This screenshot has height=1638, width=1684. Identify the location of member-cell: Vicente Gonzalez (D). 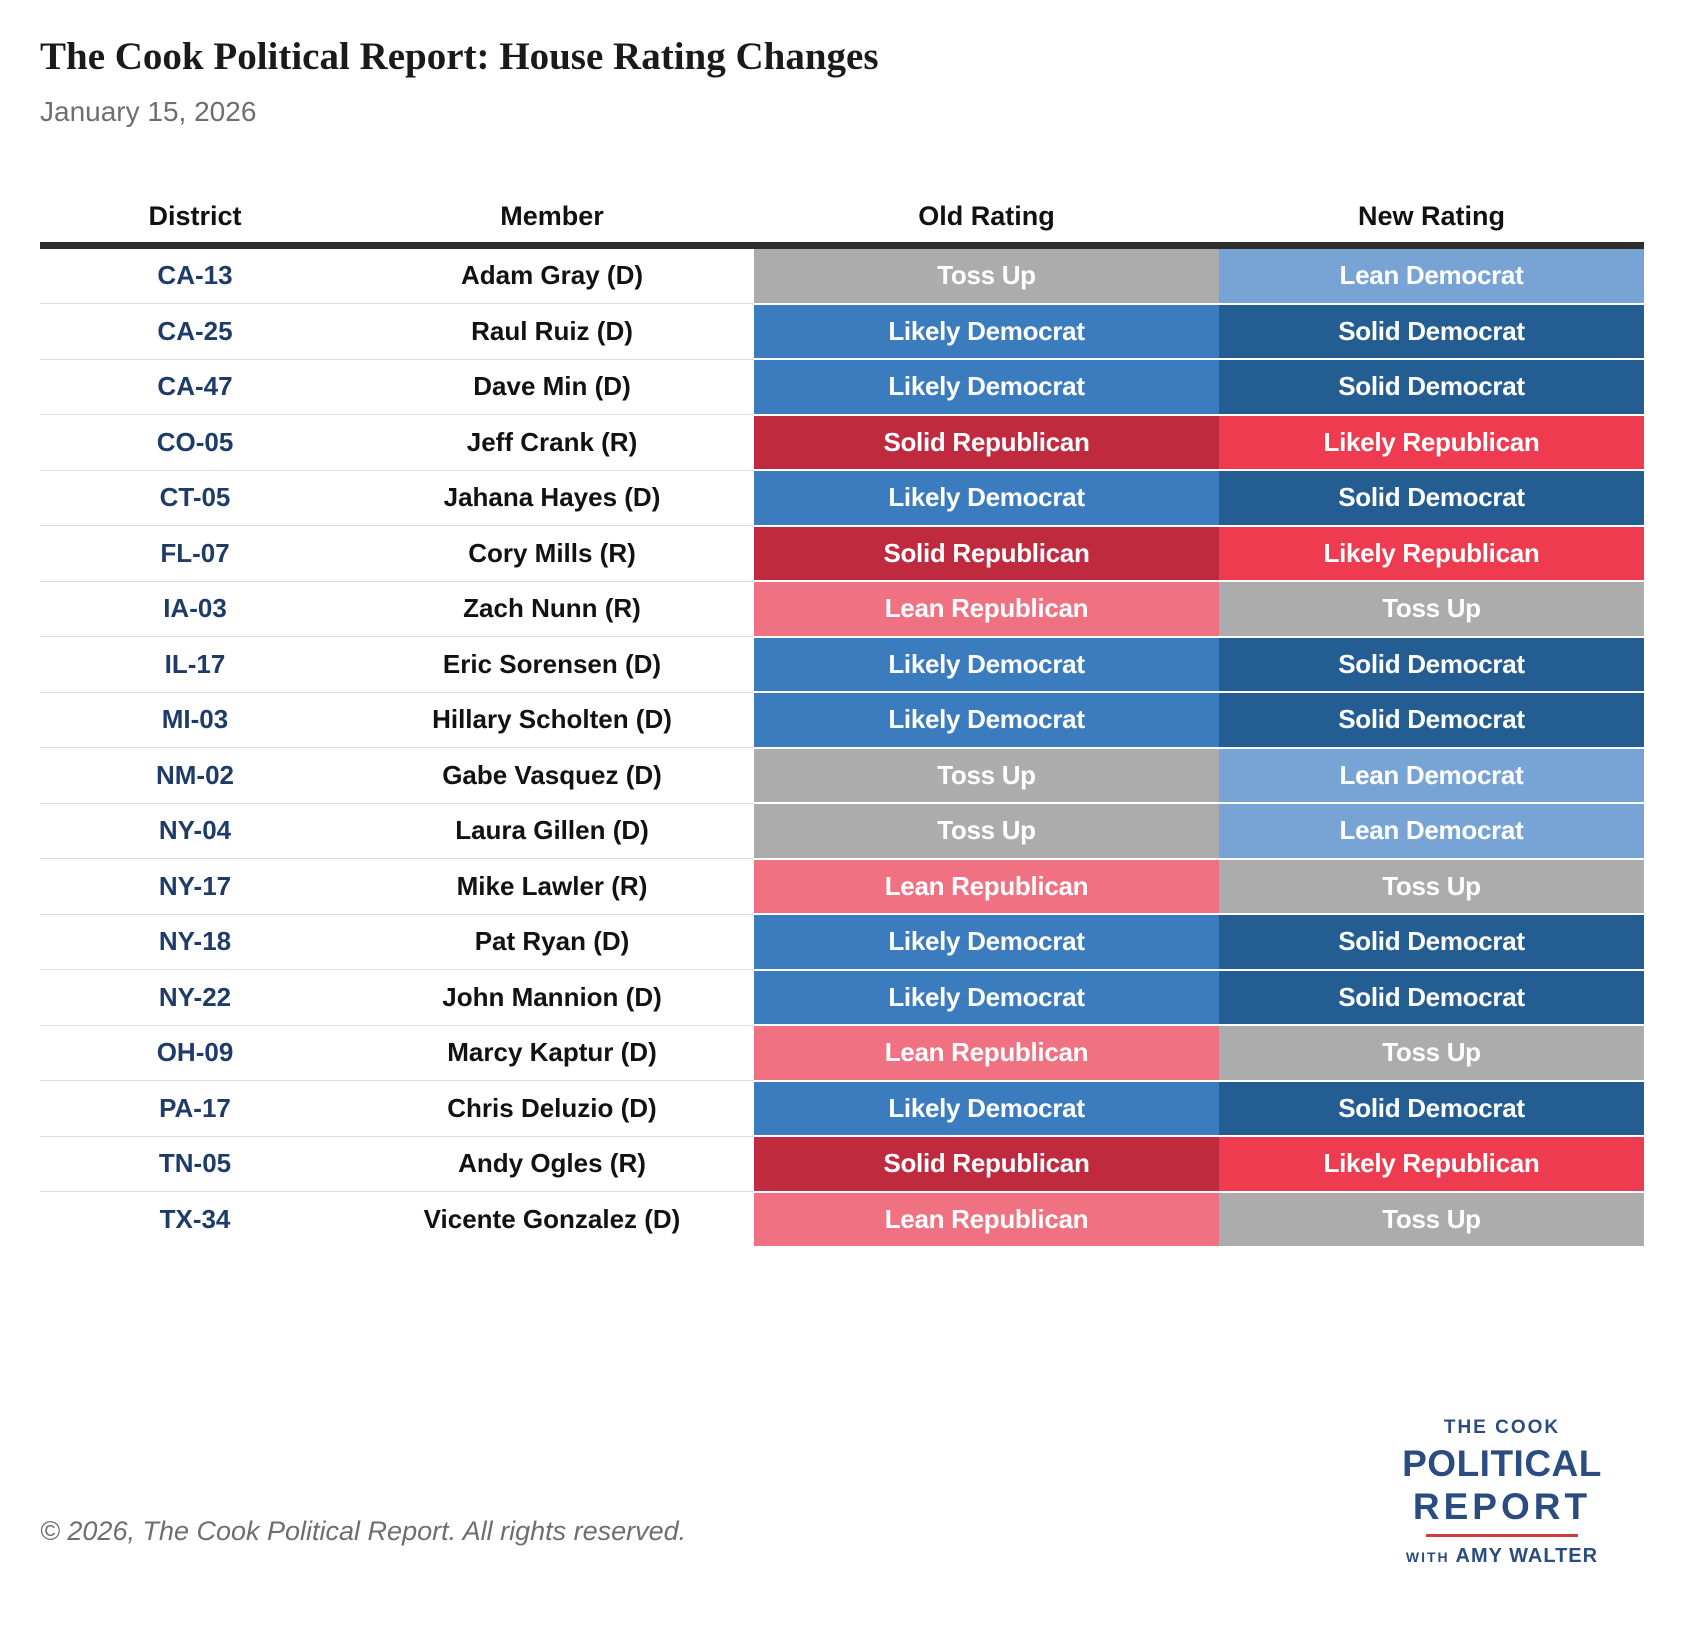
(552, 1218).